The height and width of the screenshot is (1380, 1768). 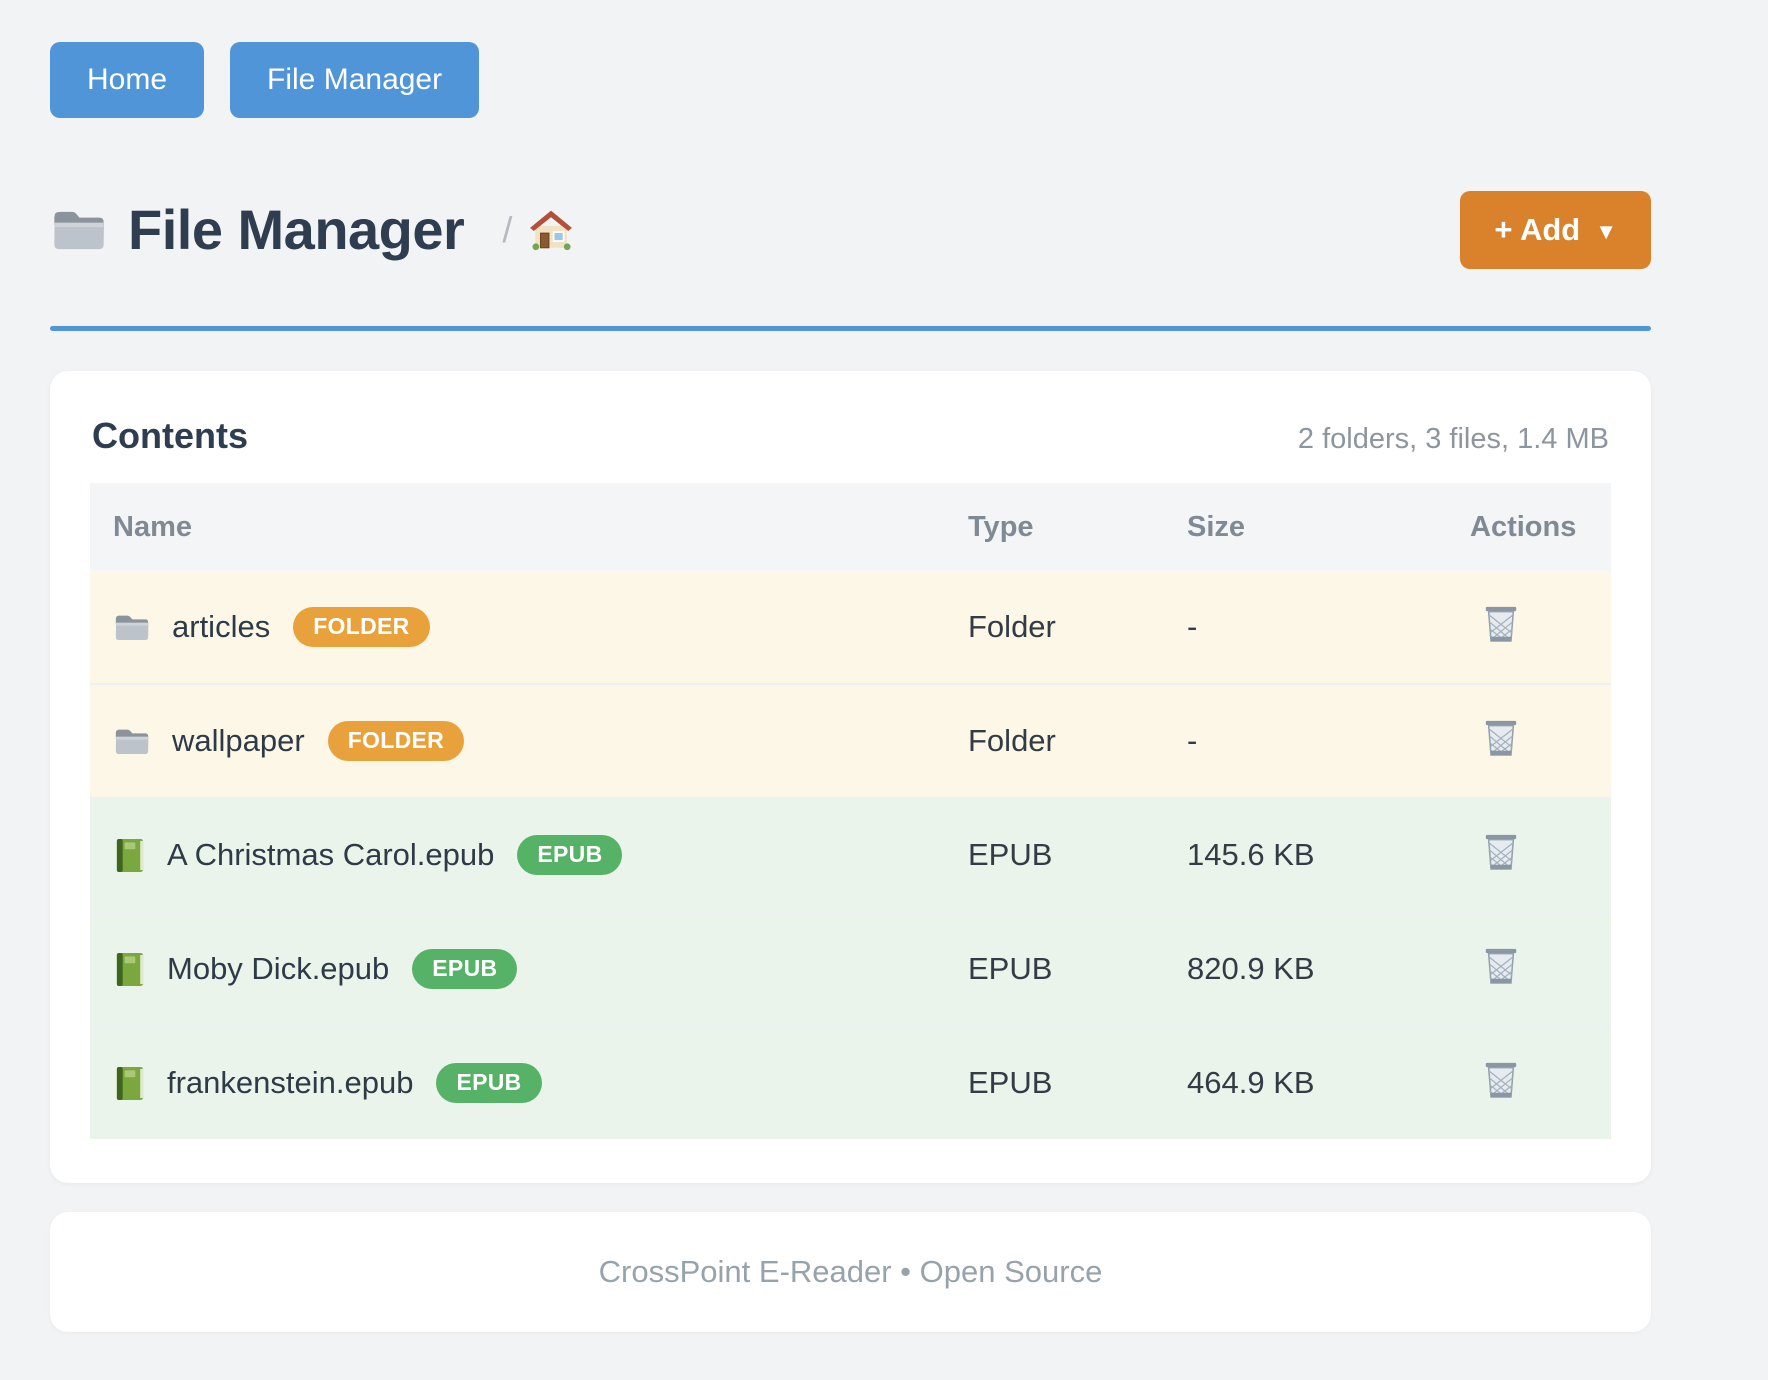 I want to click on table-row: articles FOLDER Folder -, so click(x=850, y=627).